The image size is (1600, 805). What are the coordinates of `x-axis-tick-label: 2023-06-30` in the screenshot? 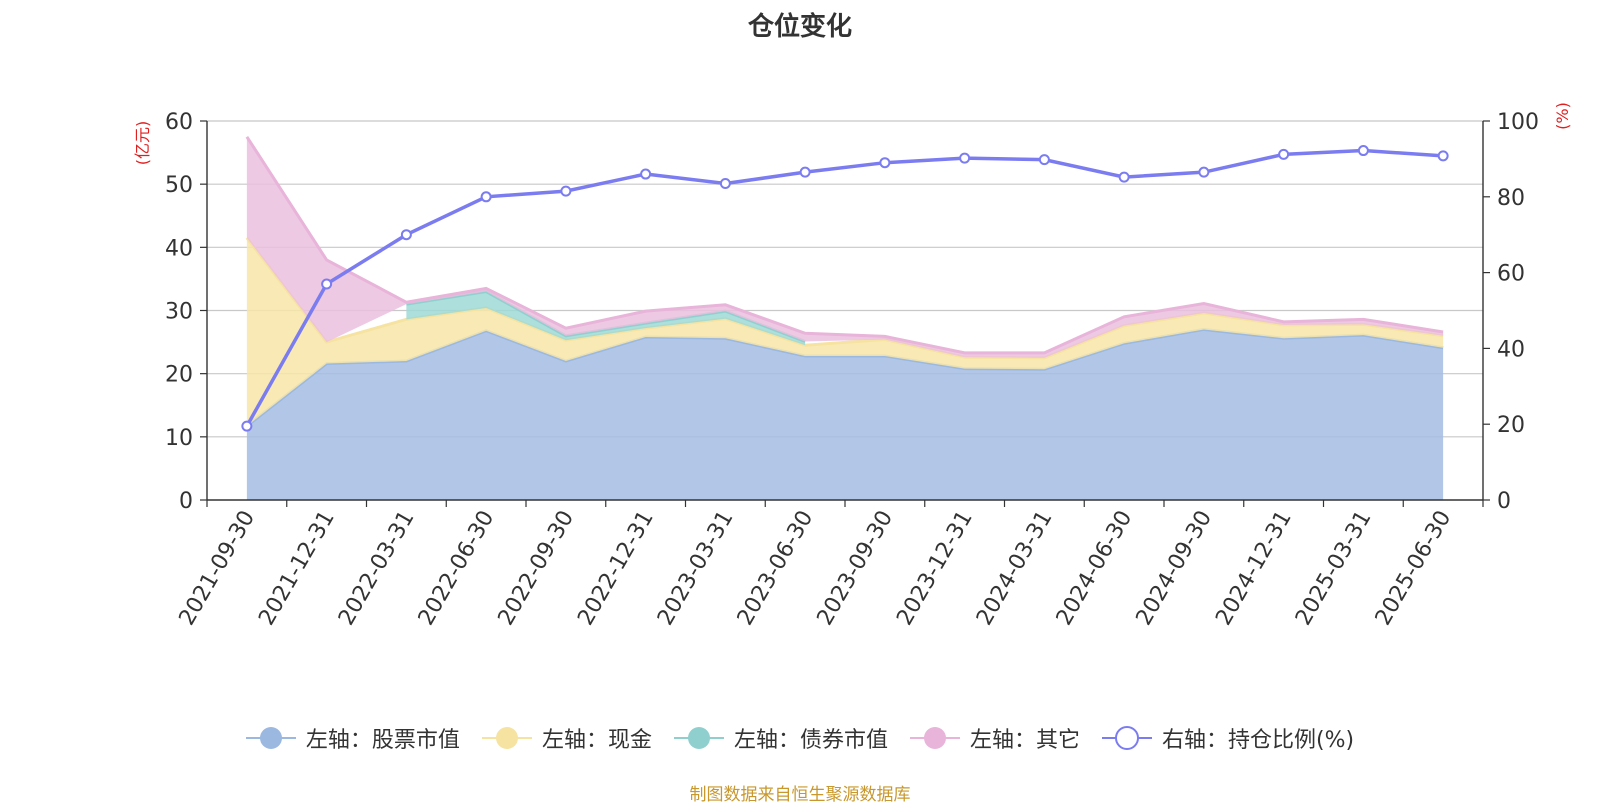 It's located at (776, 568).